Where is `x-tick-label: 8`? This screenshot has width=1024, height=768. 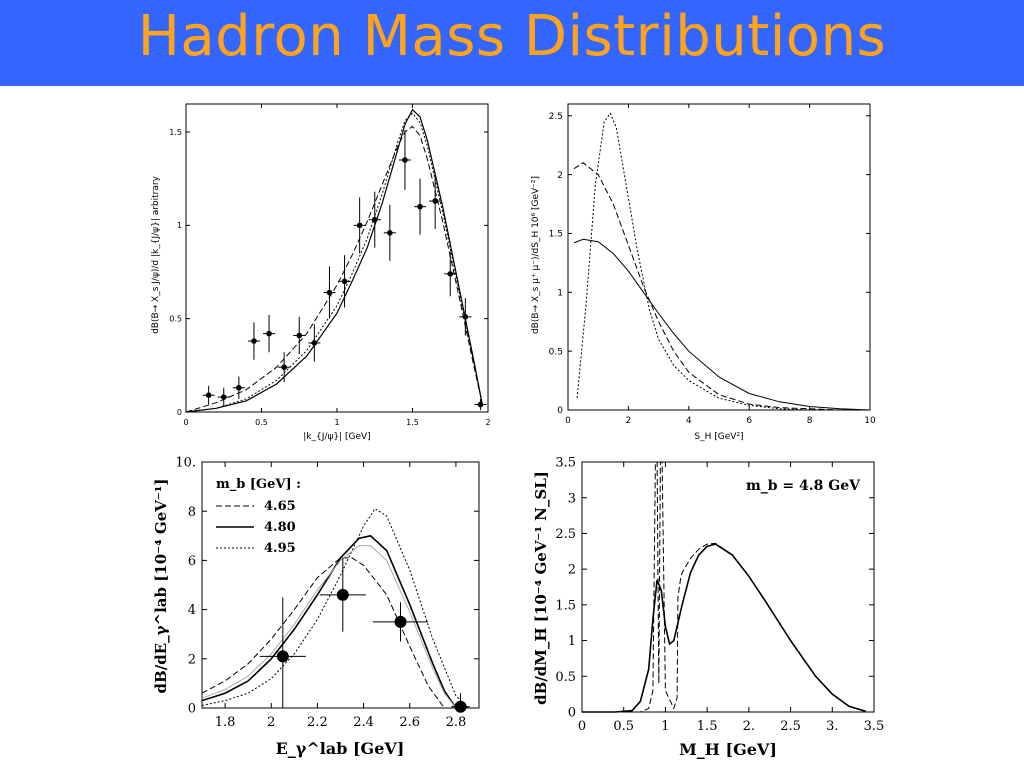 x-tick-label: 8 is located at coordinates (810, 421).